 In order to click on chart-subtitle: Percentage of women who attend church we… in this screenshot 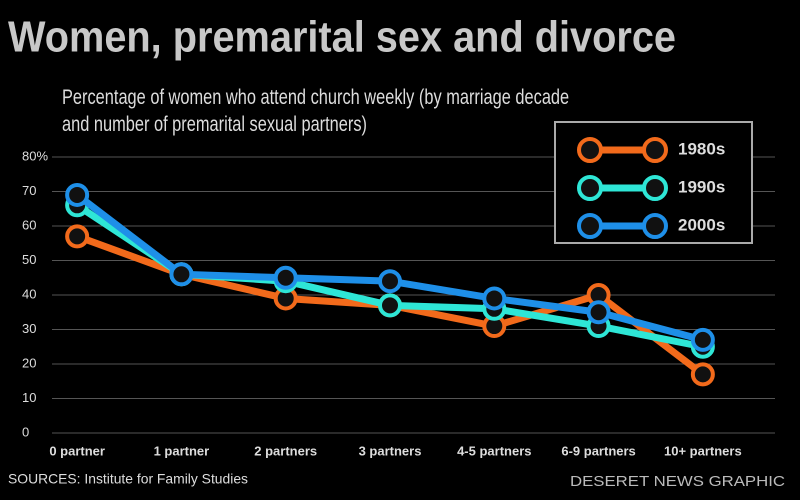, I will do `click(316, 111)`.